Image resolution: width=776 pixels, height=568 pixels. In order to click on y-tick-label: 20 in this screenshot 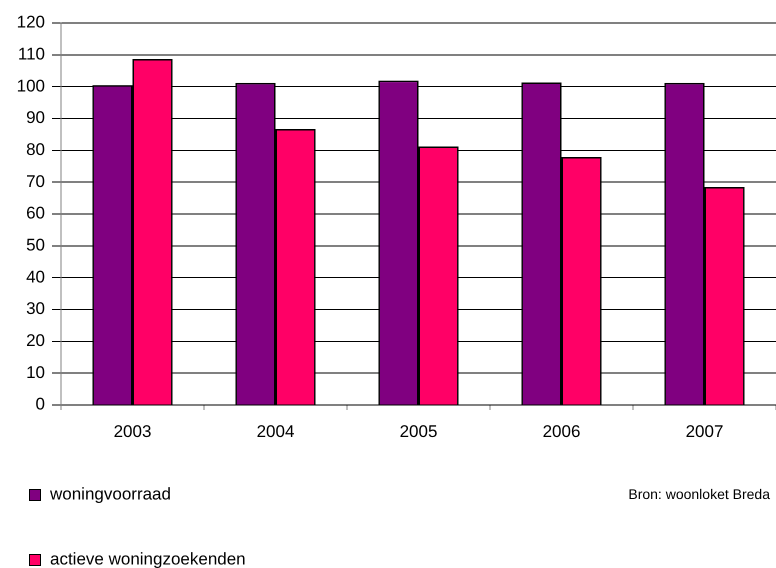, I will do `click(35, 340)`.